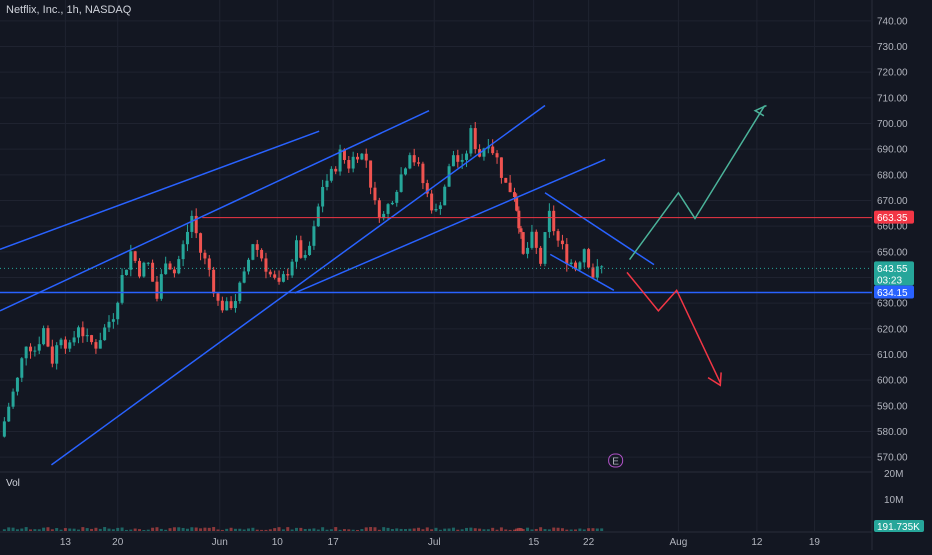 Image resolution: width=932 pixels, height=555 pixels. Describe the element at coordinates (714, 379) in the screenshot. I see `bearish-arrow-head` at that location.